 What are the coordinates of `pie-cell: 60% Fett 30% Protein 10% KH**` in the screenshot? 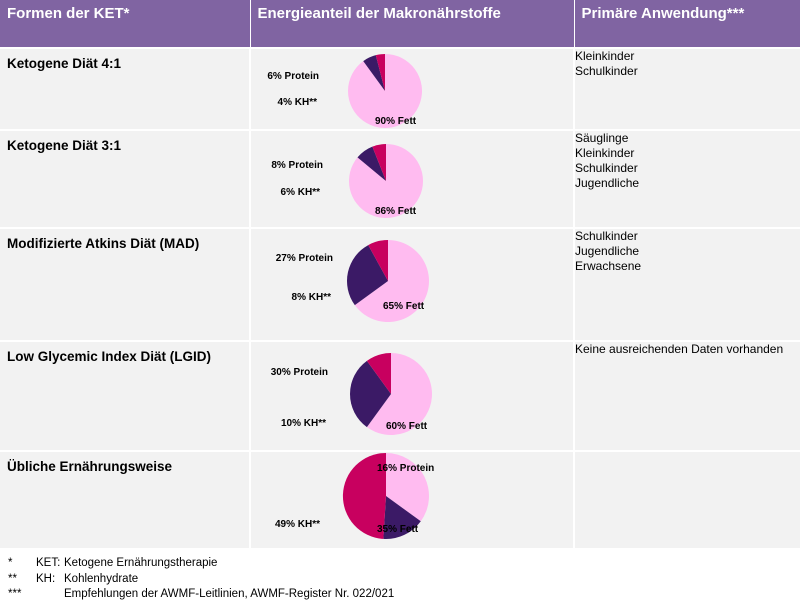 It's located at (412, 395).